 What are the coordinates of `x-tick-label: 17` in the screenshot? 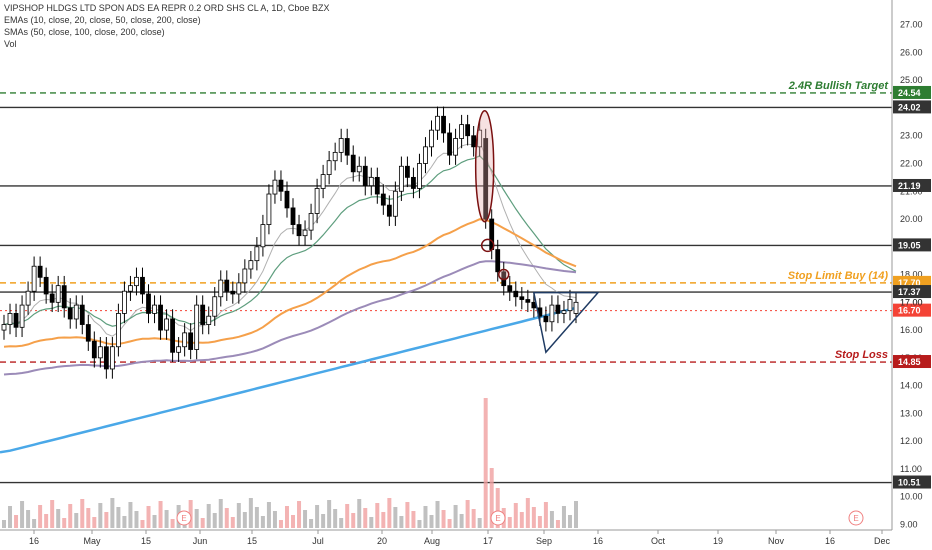 It's located at (488, 541).